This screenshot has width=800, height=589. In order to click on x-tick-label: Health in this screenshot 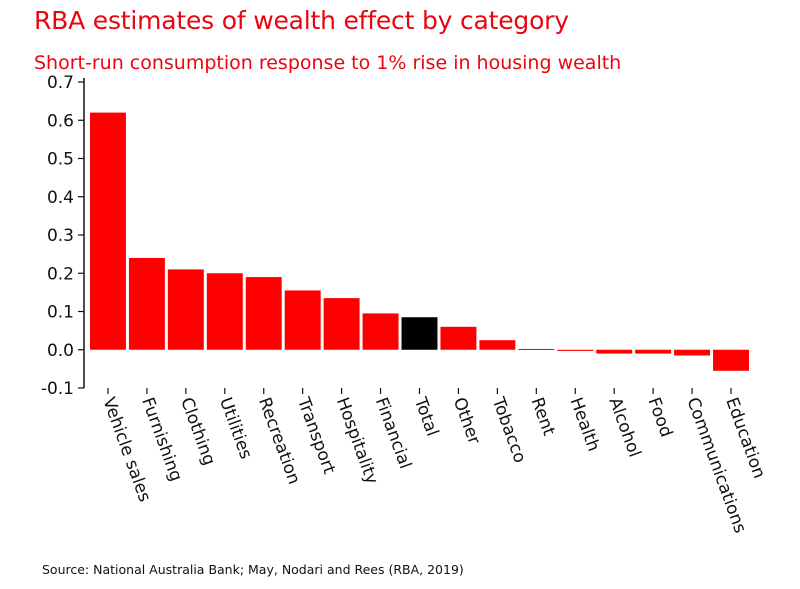, I will do `click(585, 424)`.